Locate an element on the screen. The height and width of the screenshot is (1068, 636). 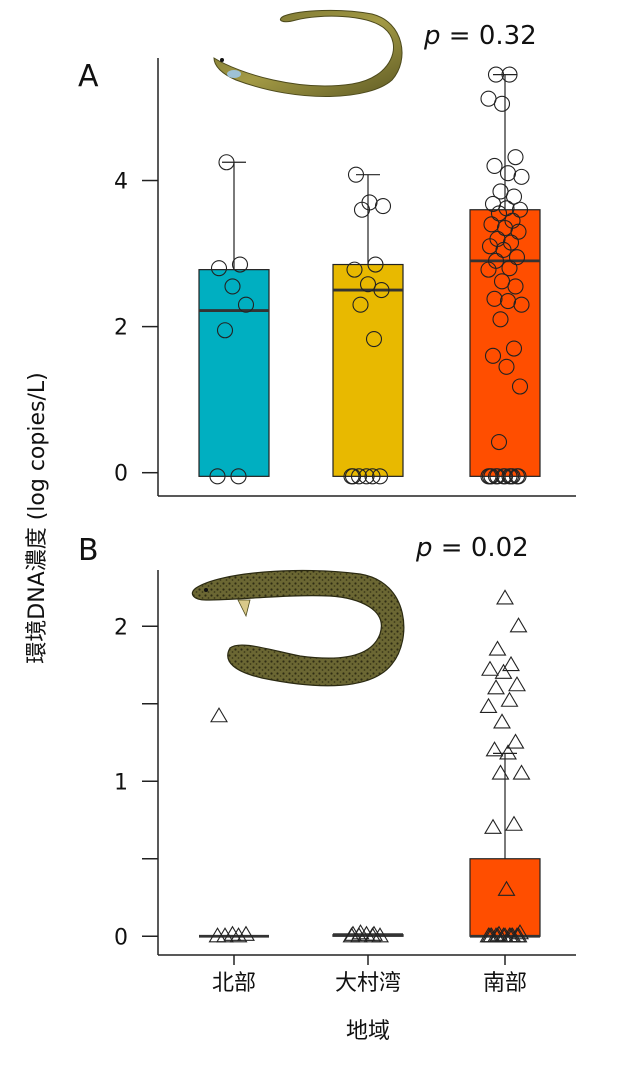
pvalue-text: = 0.02 is located at coordinates (481, 548).